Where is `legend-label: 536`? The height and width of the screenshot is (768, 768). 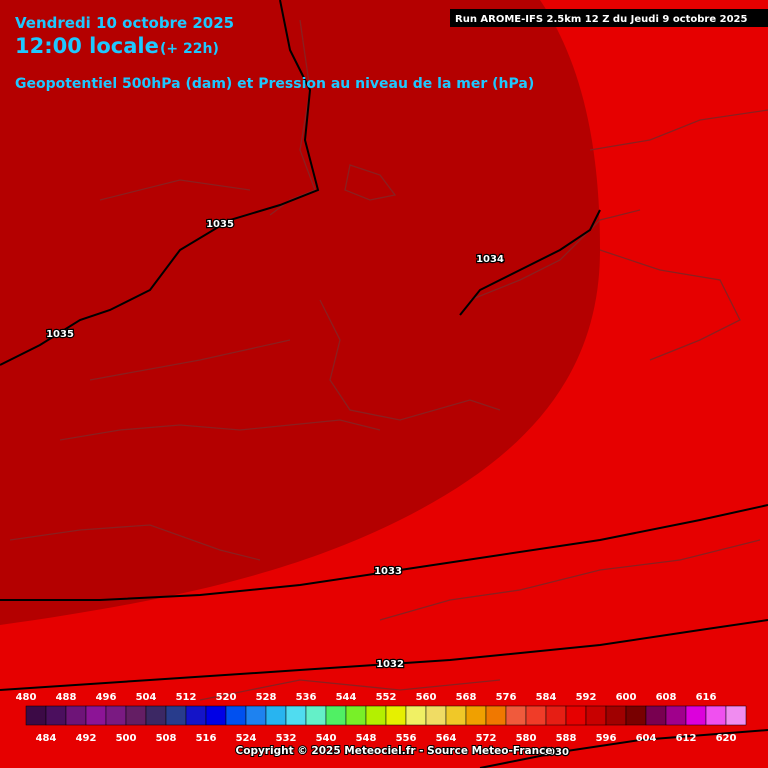
legend-label: 536 is located at coordinates (306, 697).